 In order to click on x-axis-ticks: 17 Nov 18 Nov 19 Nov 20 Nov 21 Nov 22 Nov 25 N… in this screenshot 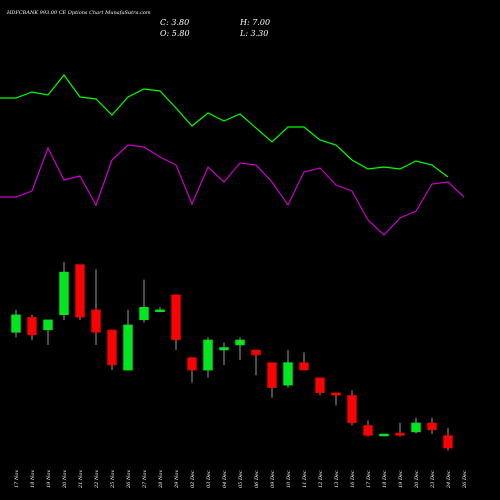, I will do `click(241, 479)`.